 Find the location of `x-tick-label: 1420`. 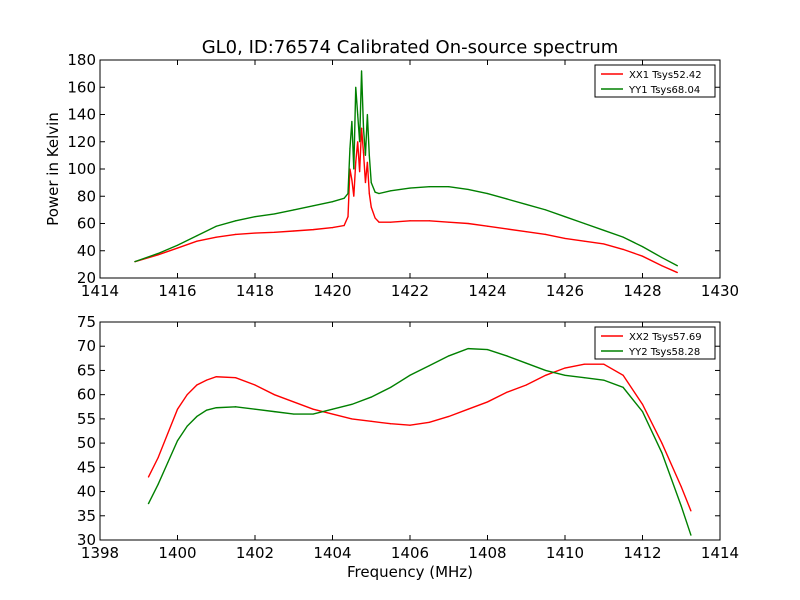

x-tick-label: 1420 is located at coordinates (332, 291).